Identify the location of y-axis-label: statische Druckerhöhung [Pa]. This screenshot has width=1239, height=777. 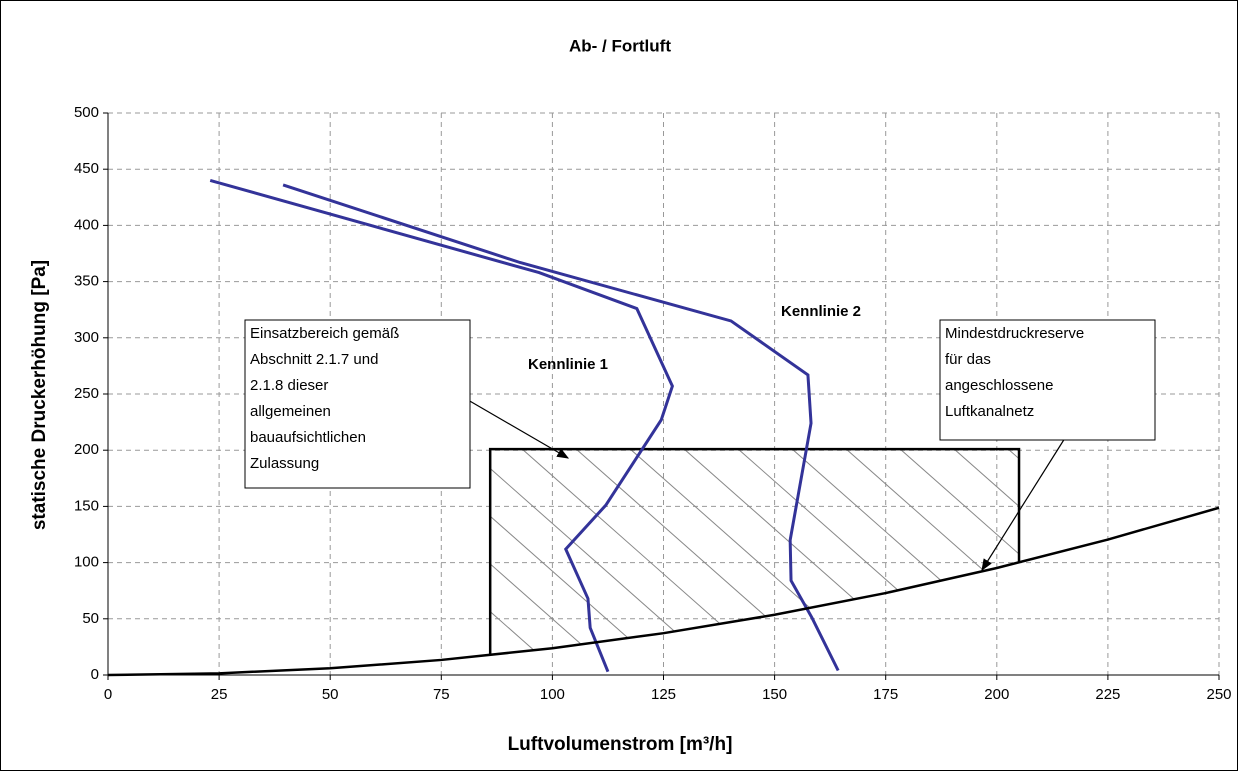
(39, 395).